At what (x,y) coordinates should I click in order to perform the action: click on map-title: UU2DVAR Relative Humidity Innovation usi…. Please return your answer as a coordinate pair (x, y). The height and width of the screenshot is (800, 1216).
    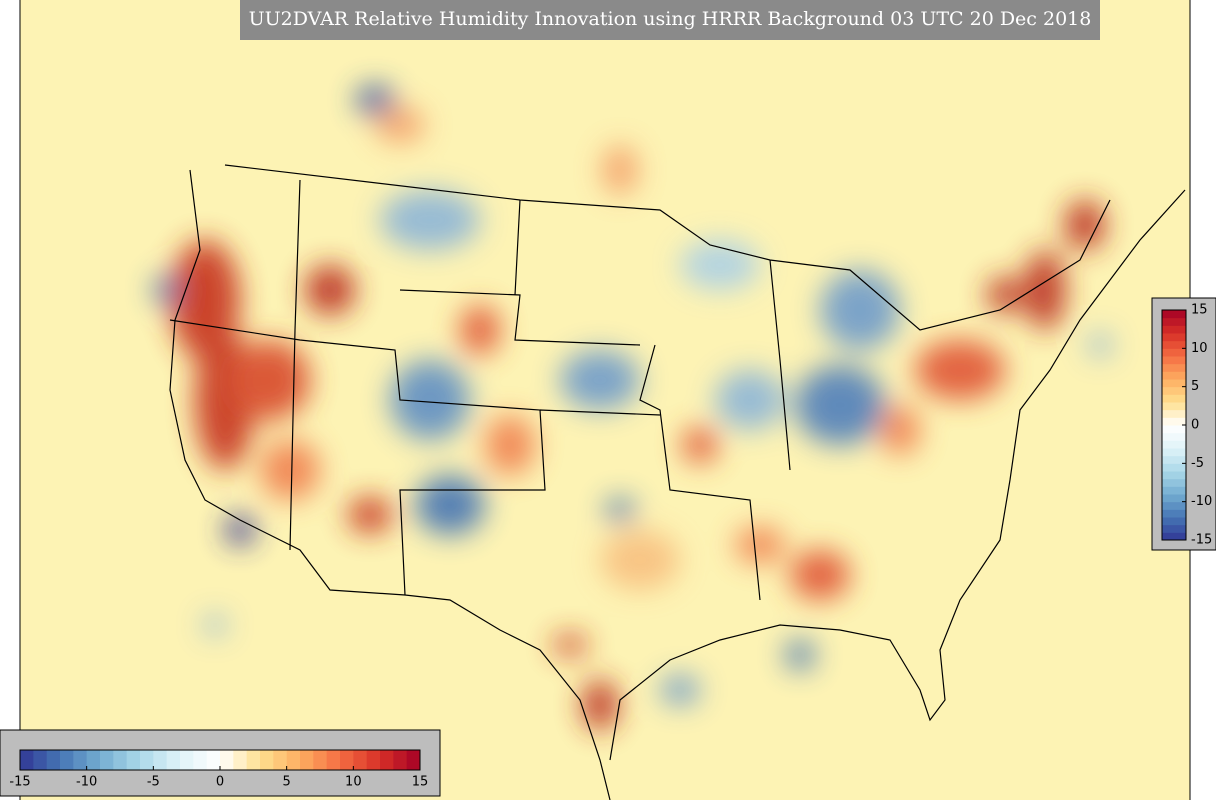
    Looking at the image, I should click on (670, 19).